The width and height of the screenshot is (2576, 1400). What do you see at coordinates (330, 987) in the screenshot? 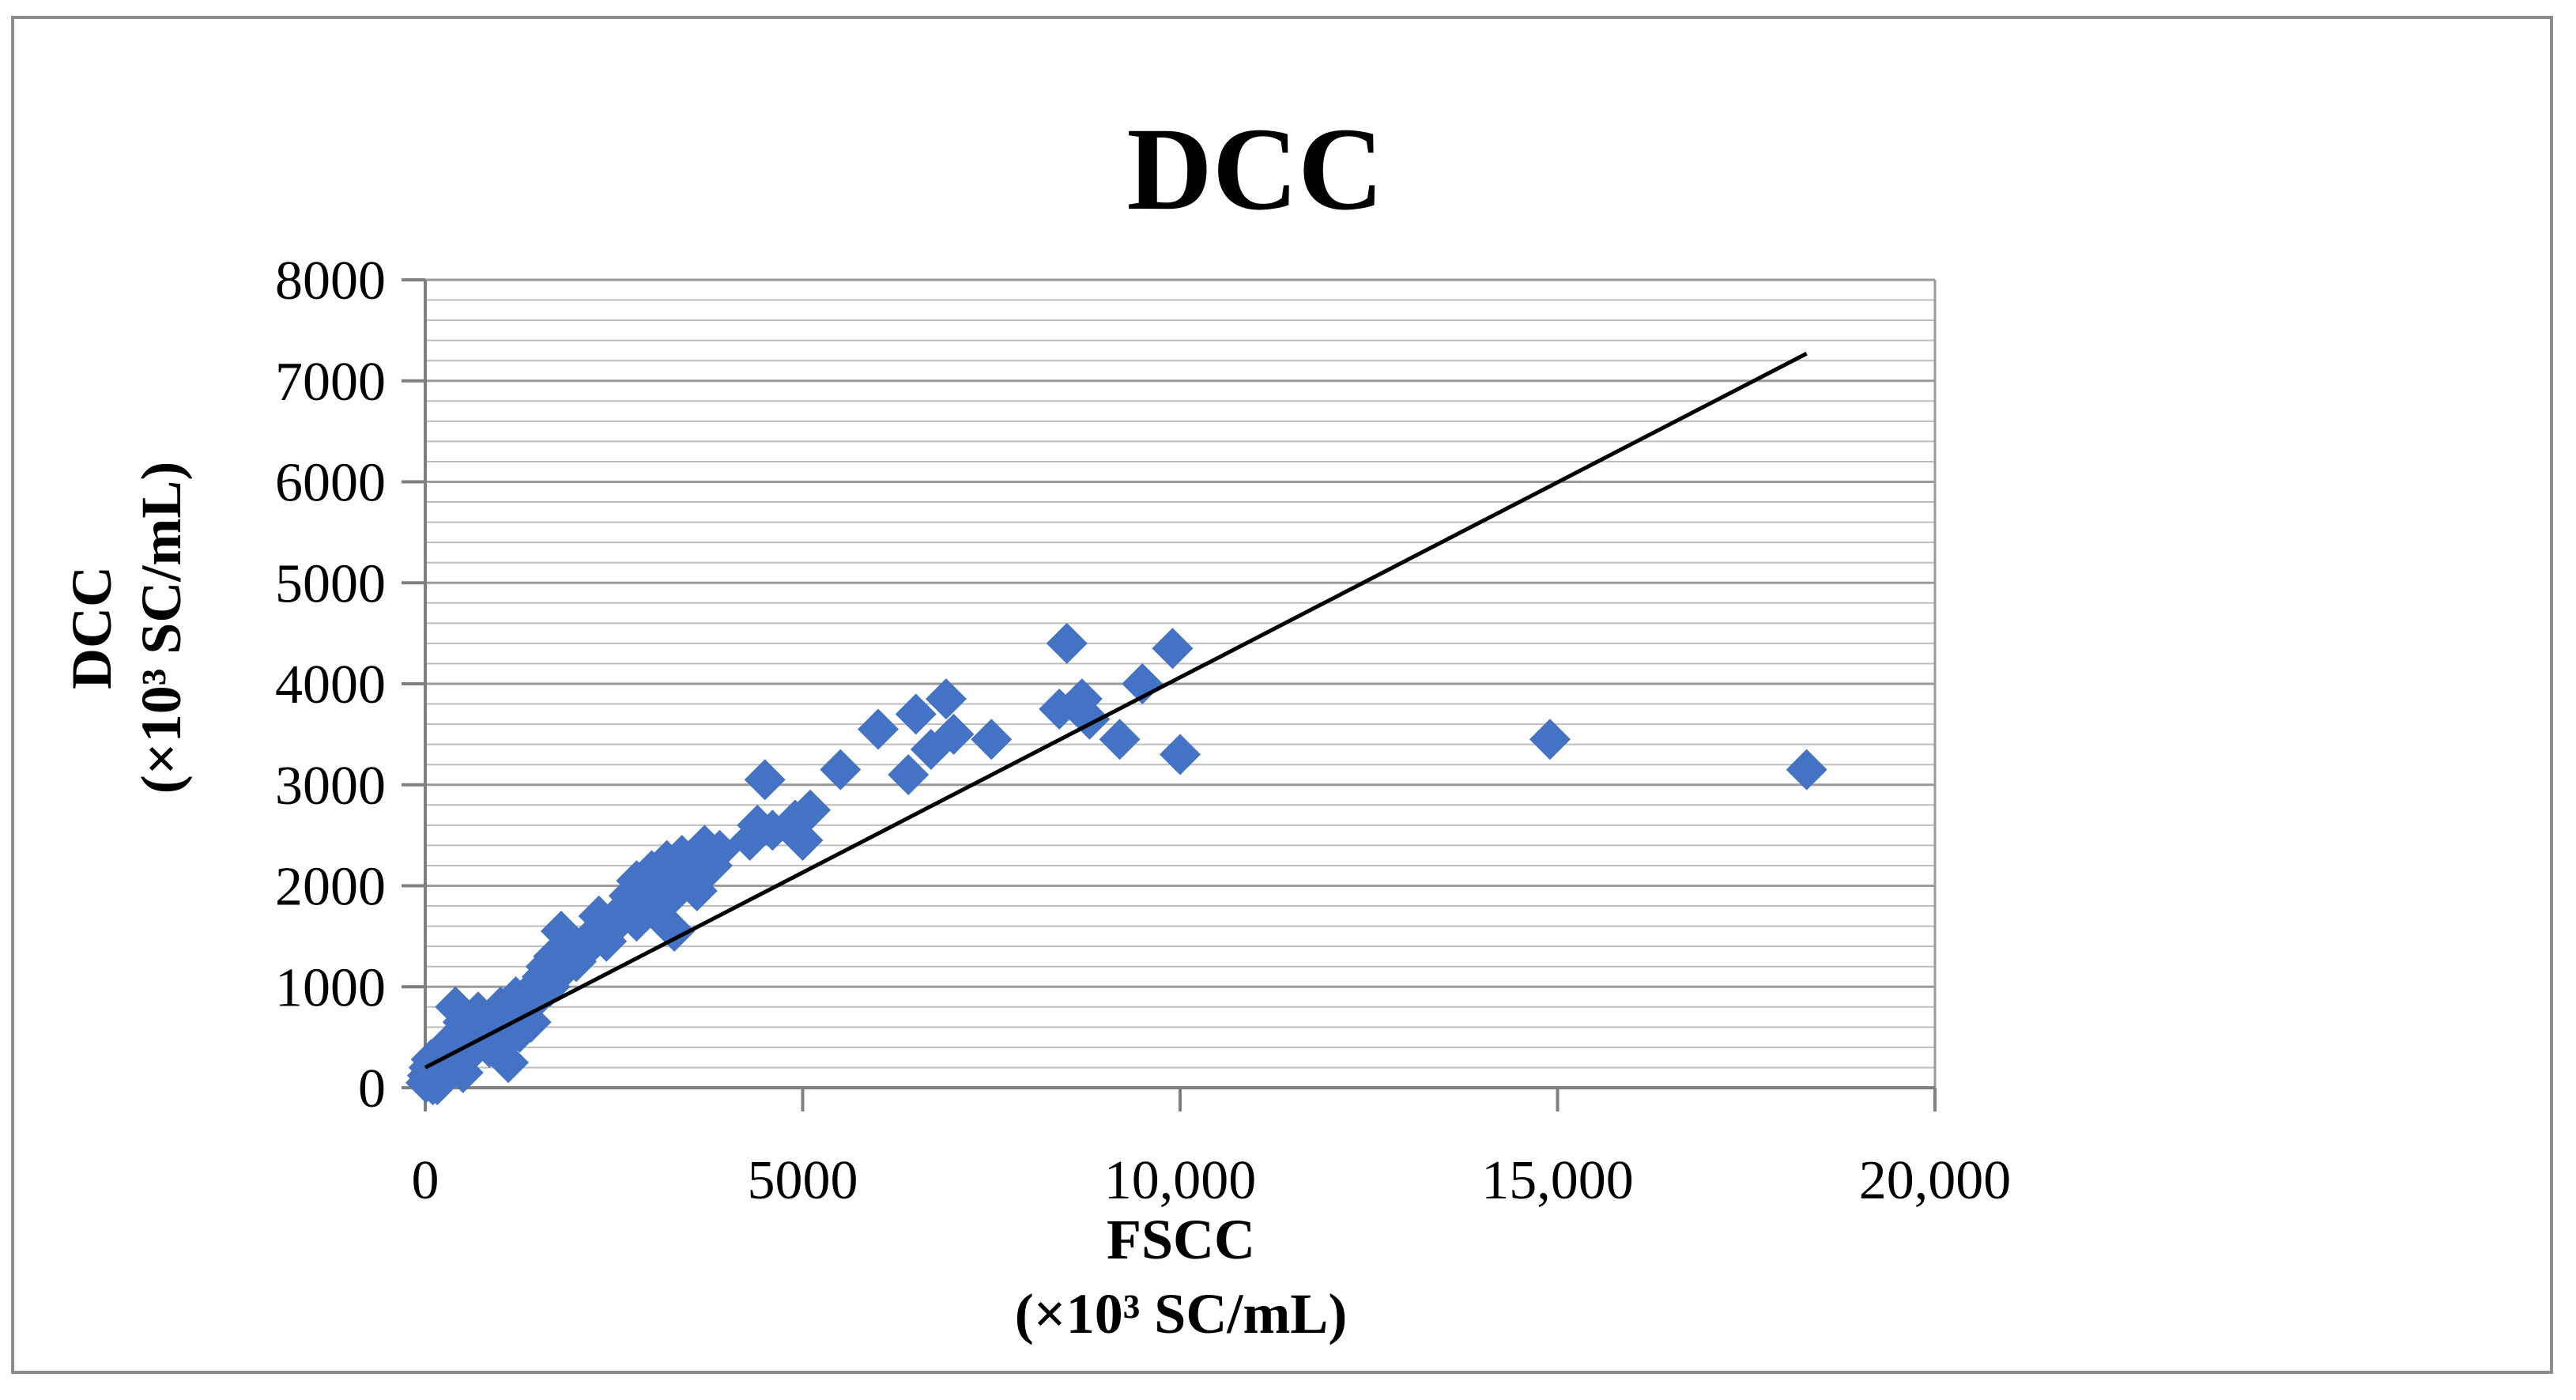
I see `y-tick-label: 1000` at bounding box center [330, 987].